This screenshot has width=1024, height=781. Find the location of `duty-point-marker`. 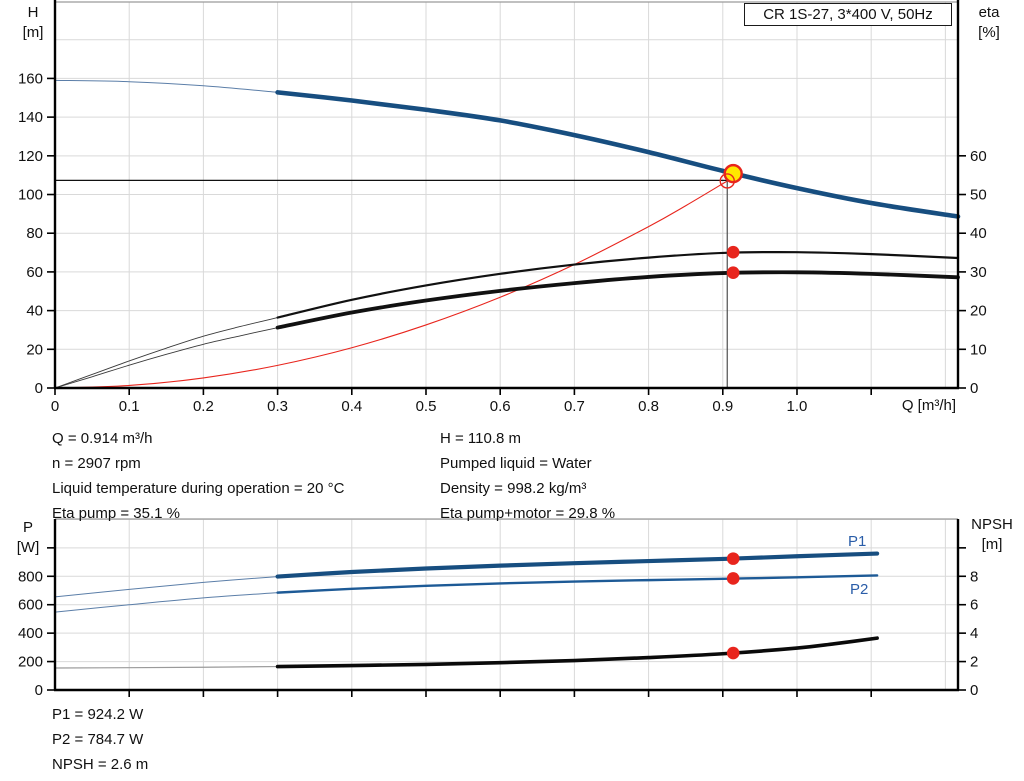

duty-point-marker is located at coordinates (733, 173).